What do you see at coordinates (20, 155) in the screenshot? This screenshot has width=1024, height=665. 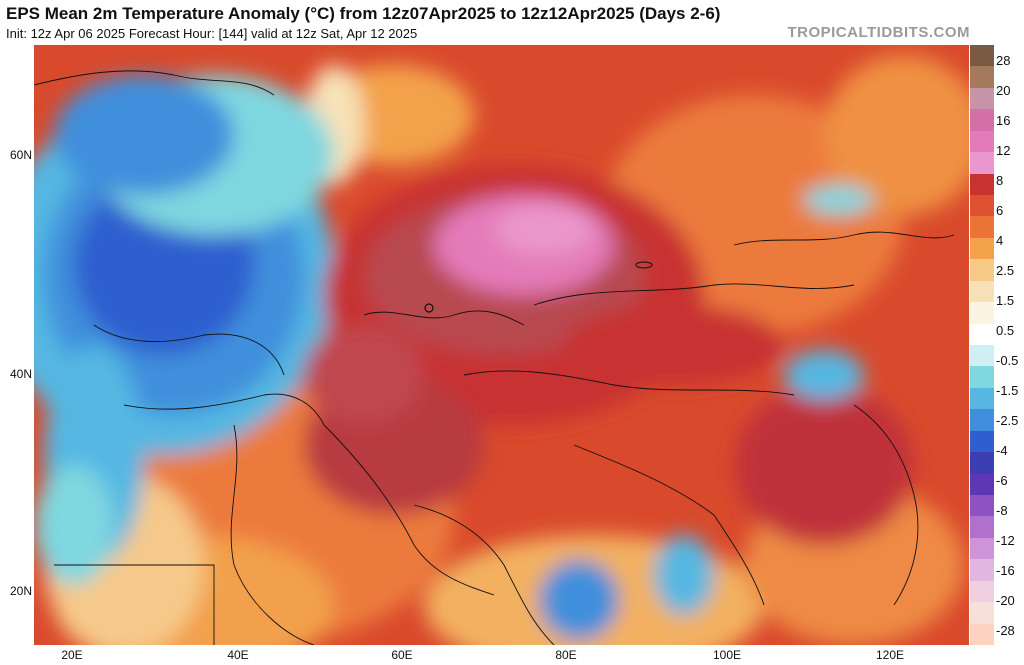 I see `lat-label-60n: 60N` at bounding box center [20, 155].